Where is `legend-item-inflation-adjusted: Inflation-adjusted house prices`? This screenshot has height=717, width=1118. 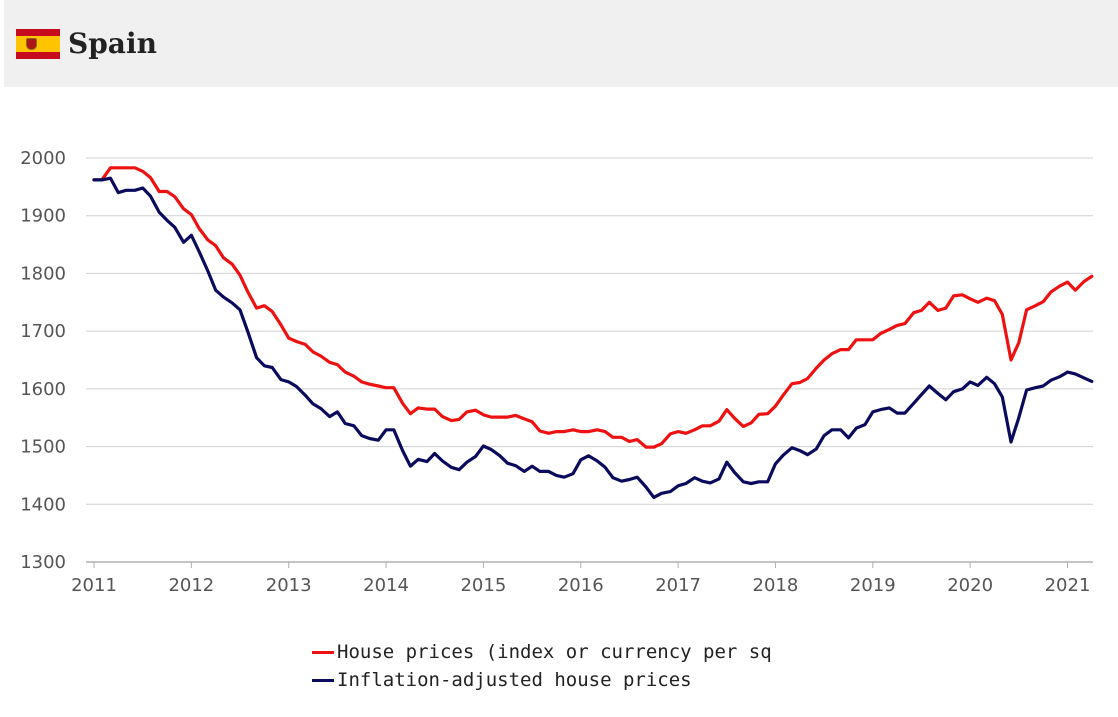
legend-item-inflation-adjusted: Inflation-adjusted house prices is located at coordinates (542, 680).